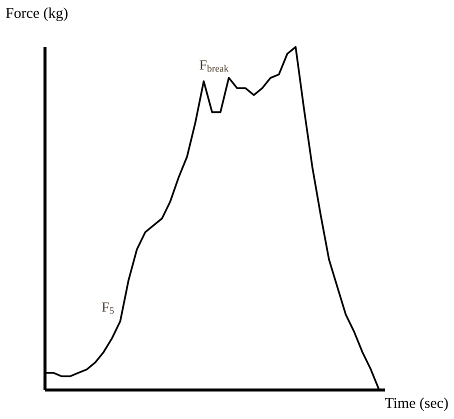  What do you see at coordinates (416, 405) in the screenshot?
I see `x-axis-title: Time (sec)` at bounding box center [416, 405].